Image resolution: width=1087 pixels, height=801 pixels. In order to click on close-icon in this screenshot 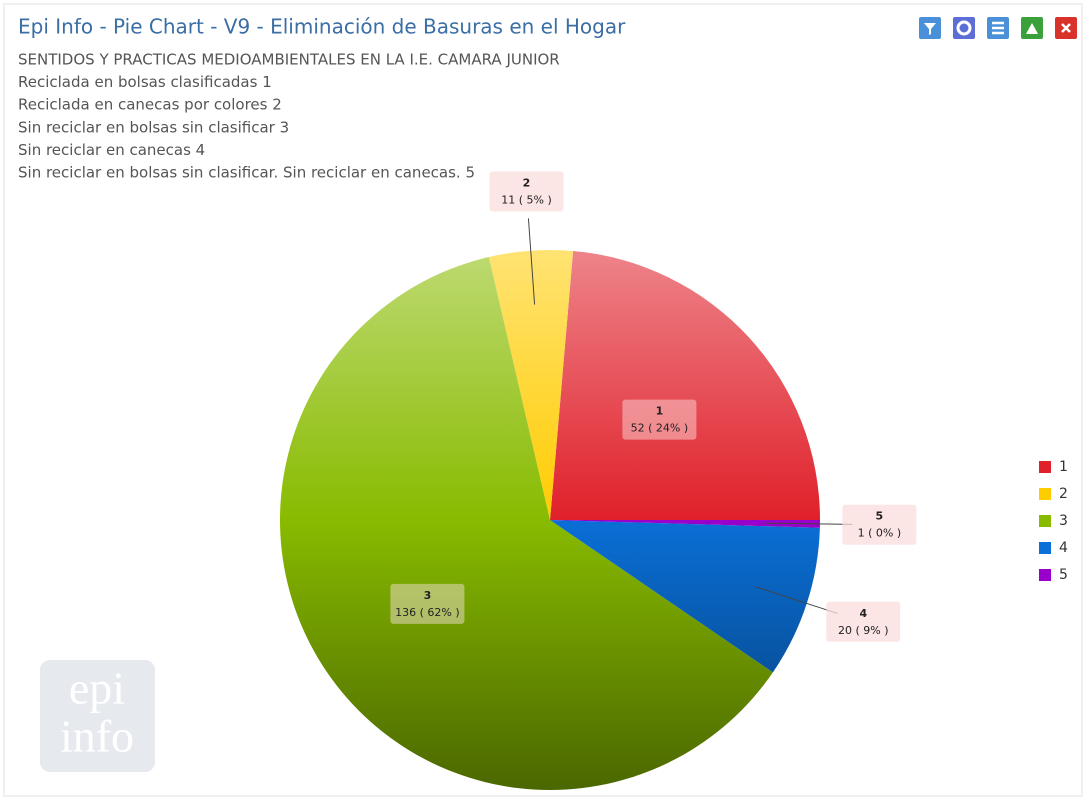, I will do `click(1066, 28)`.